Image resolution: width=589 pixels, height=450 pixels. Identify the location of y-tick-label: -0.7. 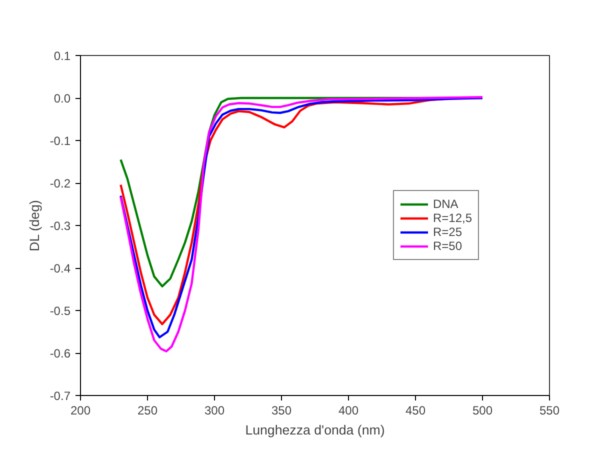
(60, 396).